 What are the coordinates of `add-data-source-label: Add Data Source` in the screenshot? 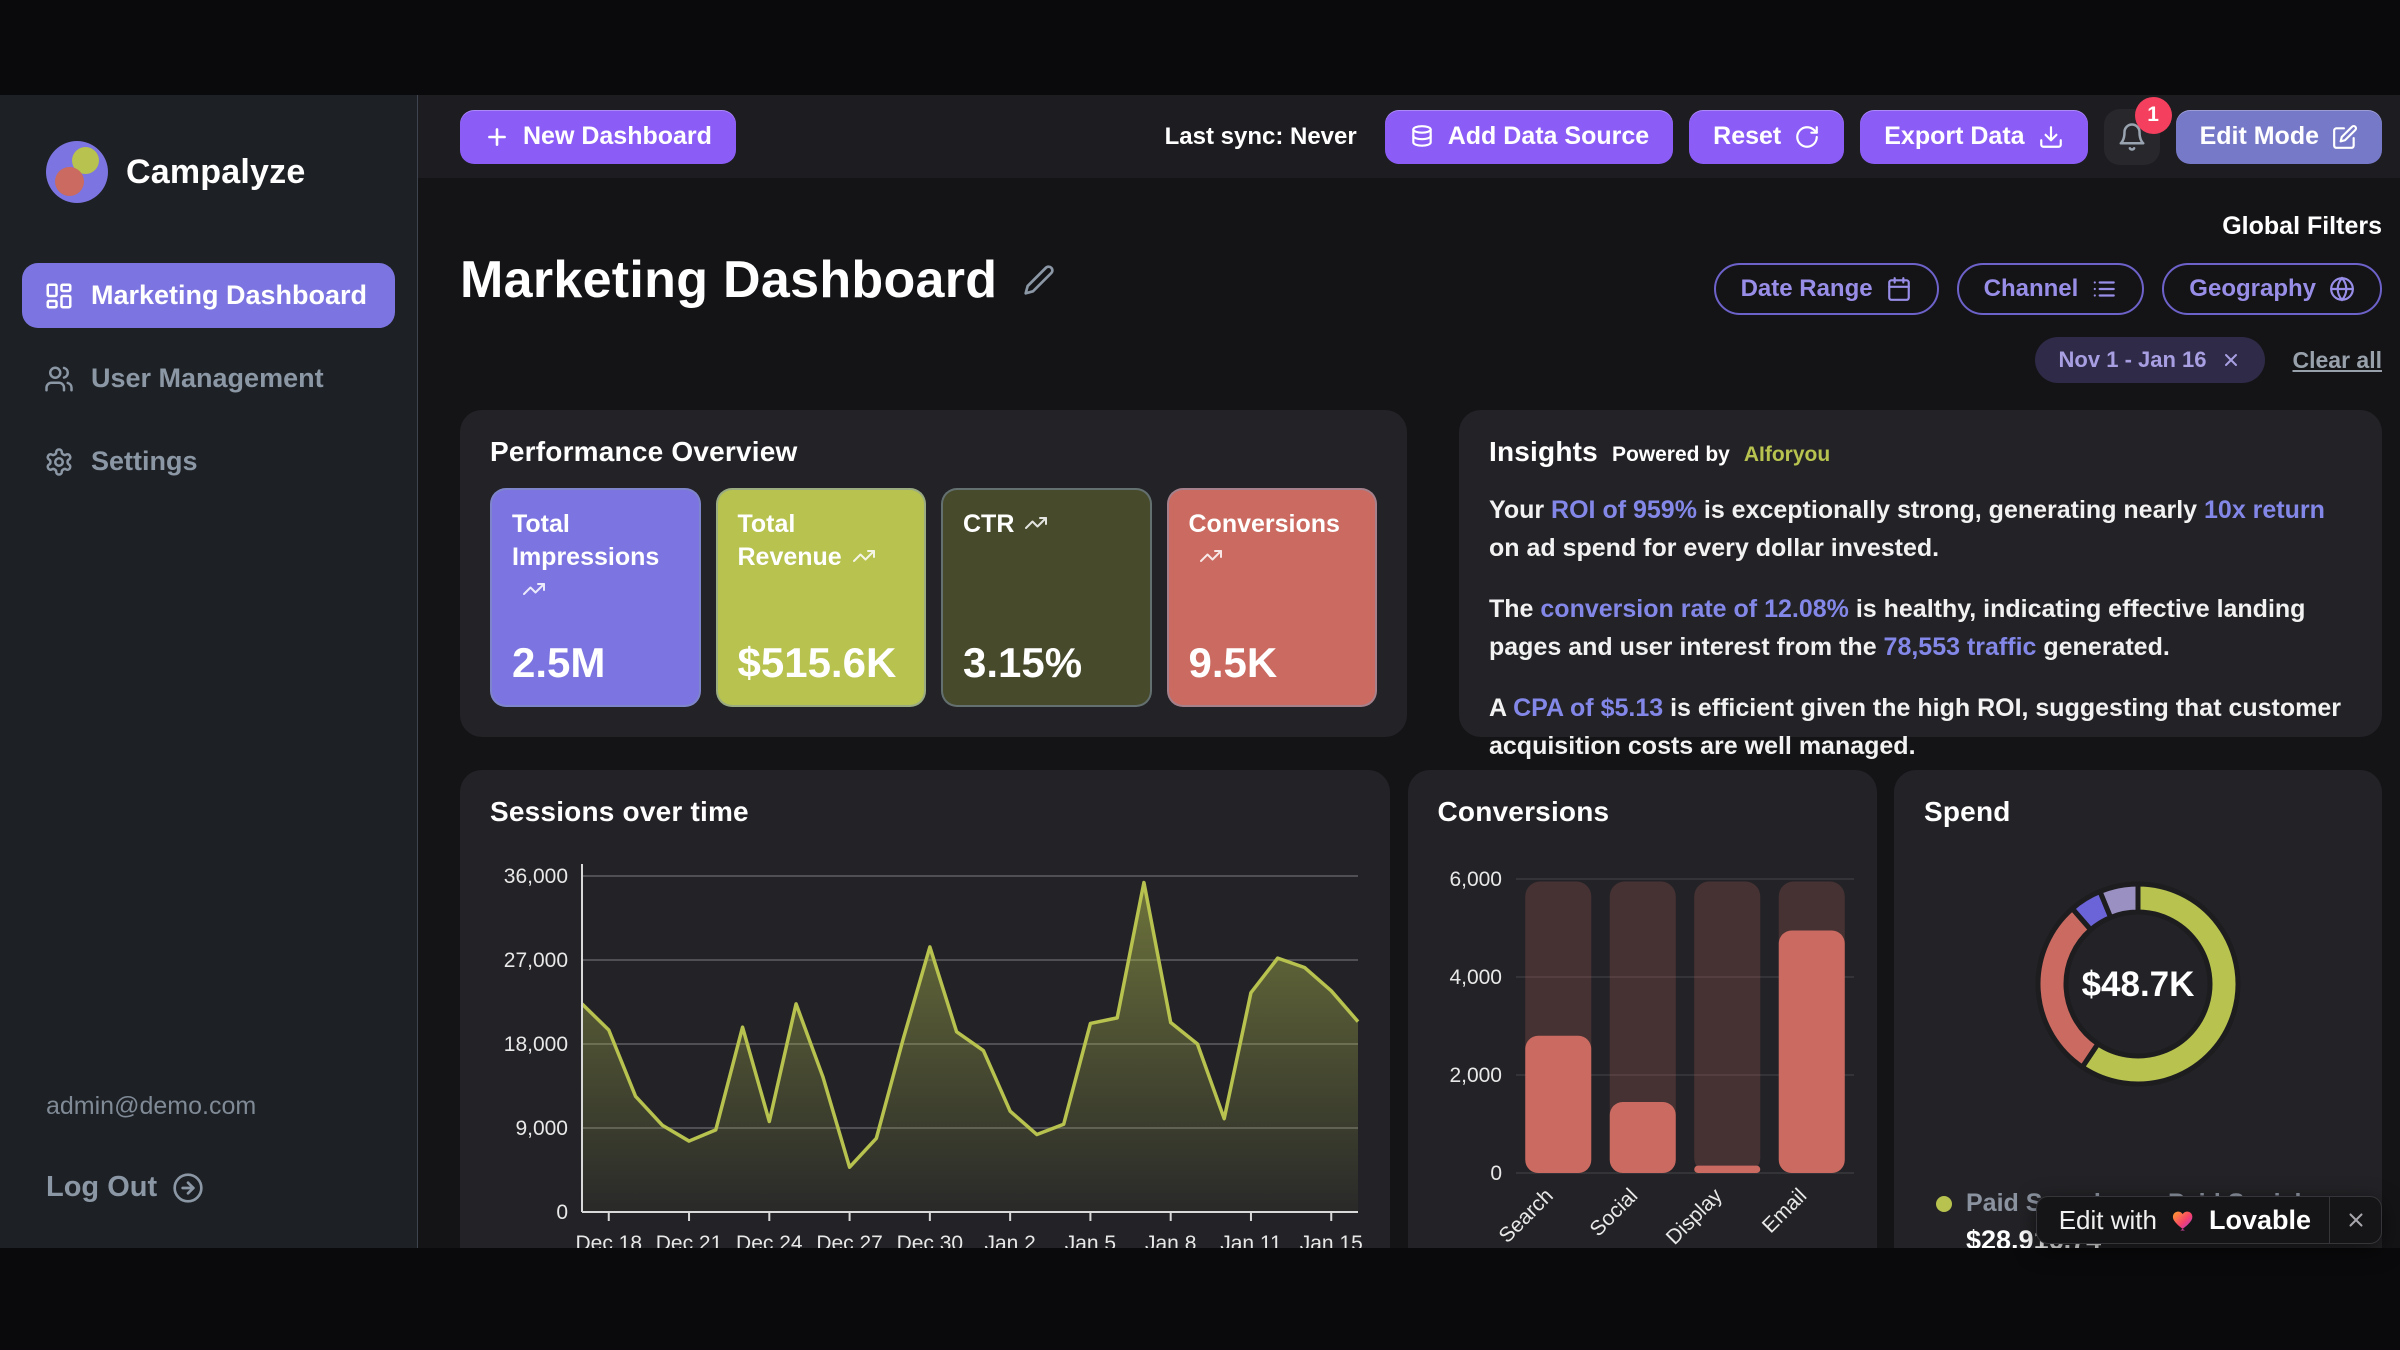 It's located at (1548, 136).